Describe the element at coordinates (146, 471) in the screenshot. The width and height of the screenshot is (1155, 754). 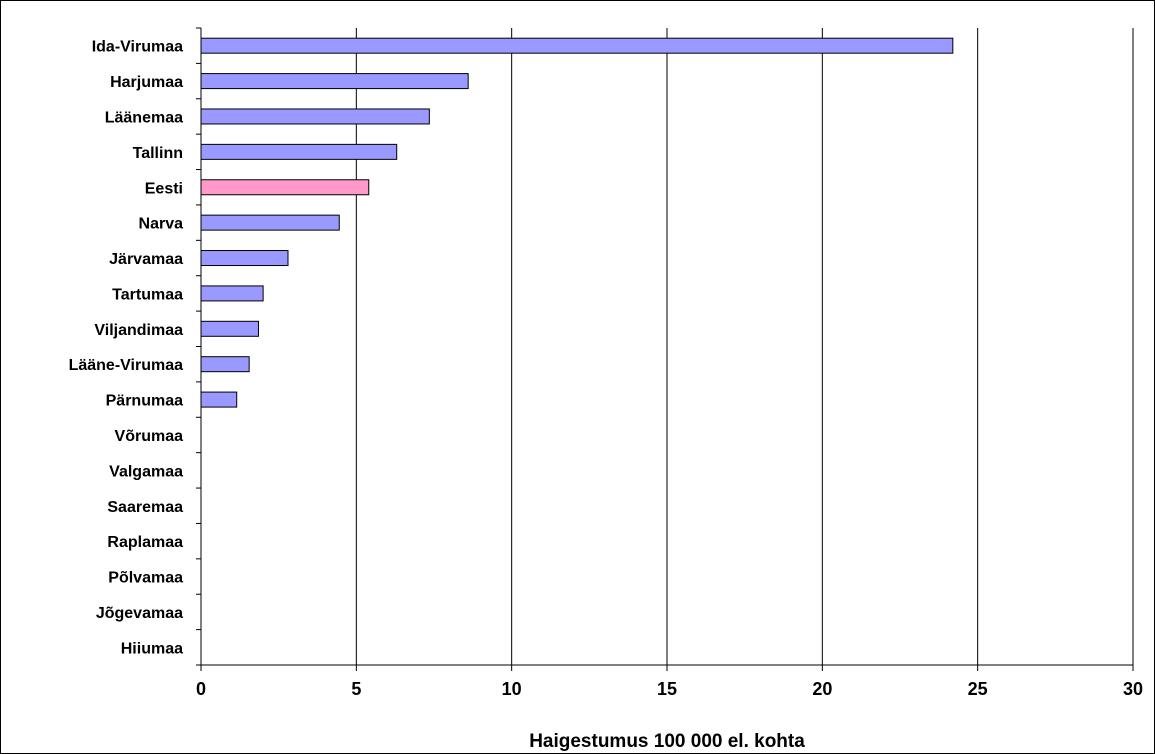
I see `category-label-Valgamaa: Valgamaa` at that location.